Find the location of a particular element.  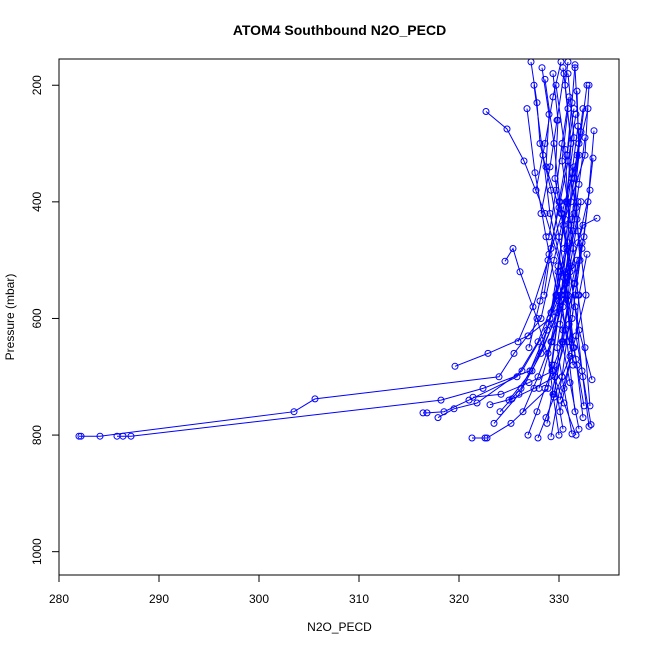

y-tick-label: 200 is located at coordinates (37, 85).